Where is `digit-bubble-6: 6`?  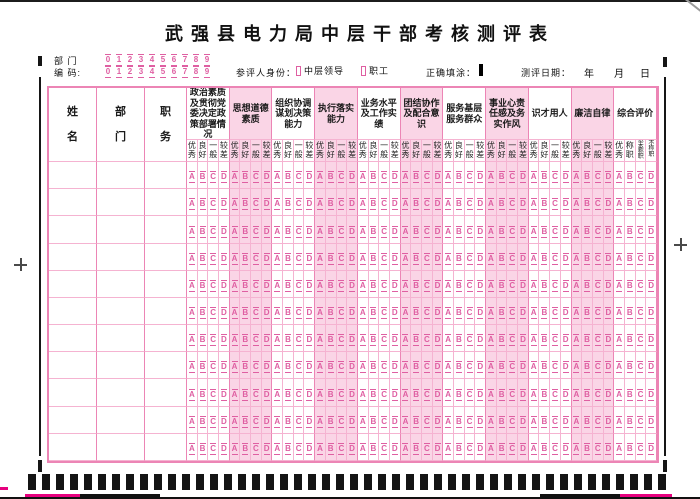
digit-bubble-6: 6 is located at coordinates (174, 72).